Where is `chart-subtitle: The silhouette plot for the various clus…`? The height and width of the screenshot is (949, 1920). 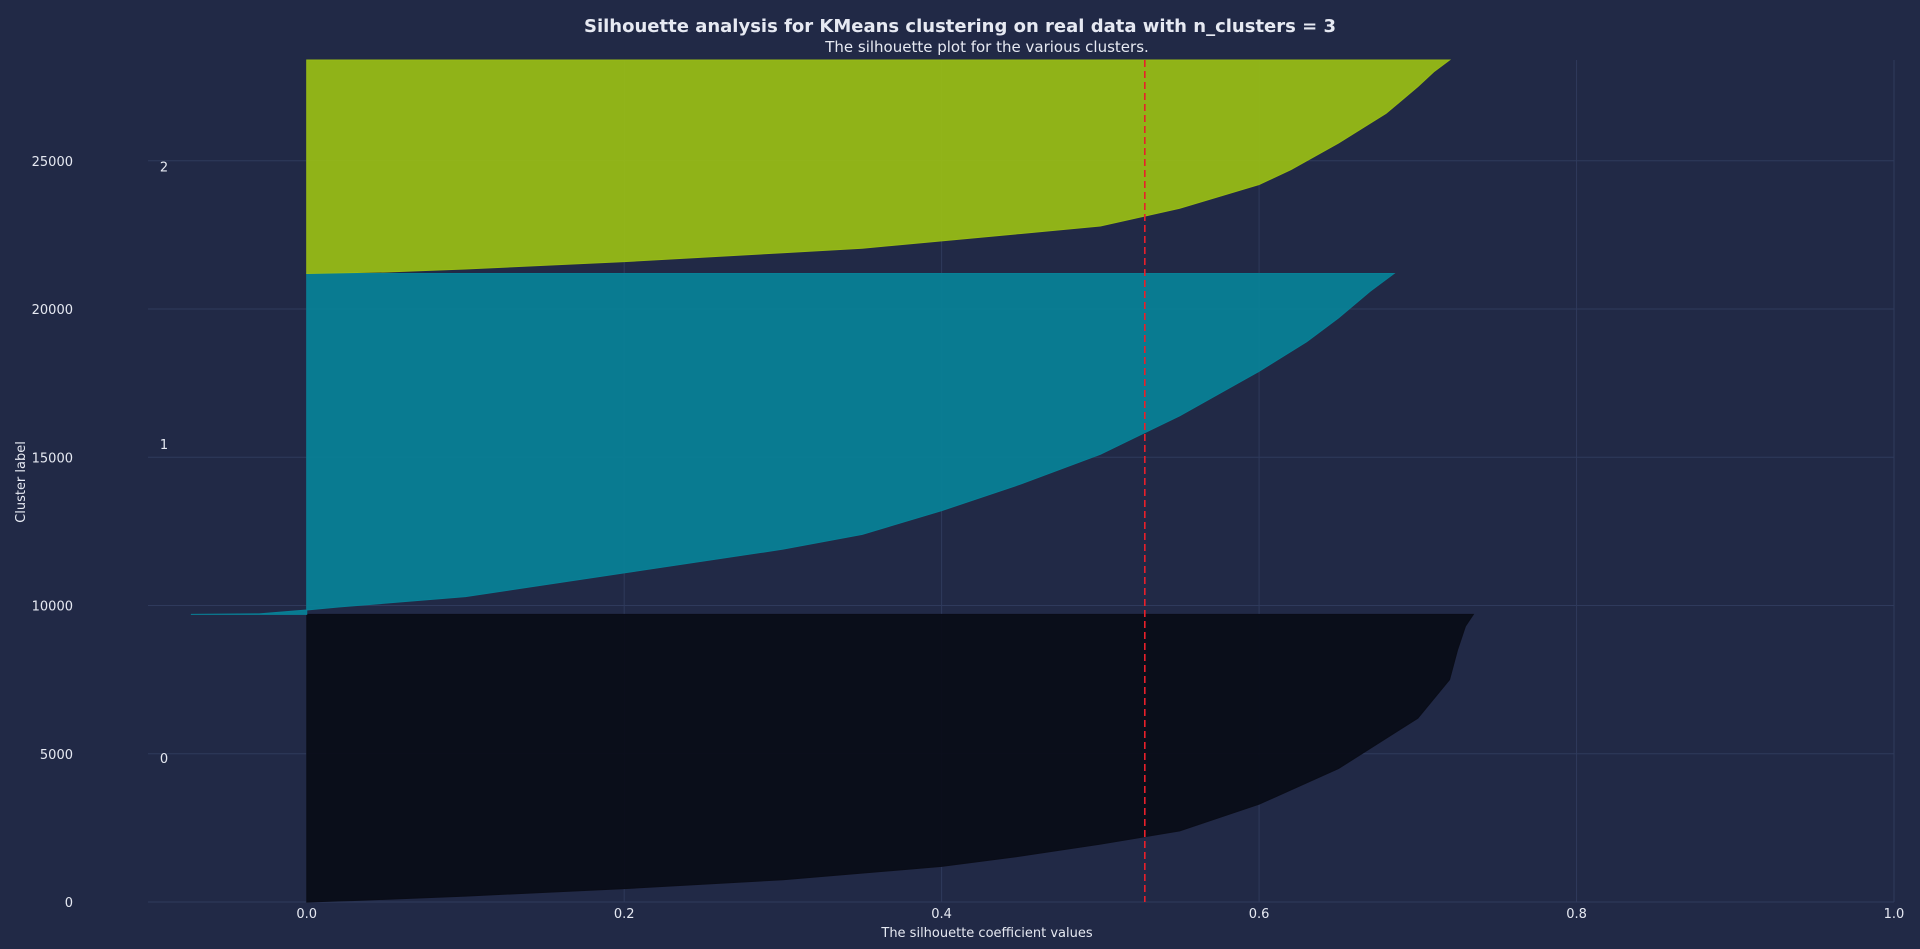
chart-subtitle: The silhouette plot for the various clus… is located at coordinates (986, 47).